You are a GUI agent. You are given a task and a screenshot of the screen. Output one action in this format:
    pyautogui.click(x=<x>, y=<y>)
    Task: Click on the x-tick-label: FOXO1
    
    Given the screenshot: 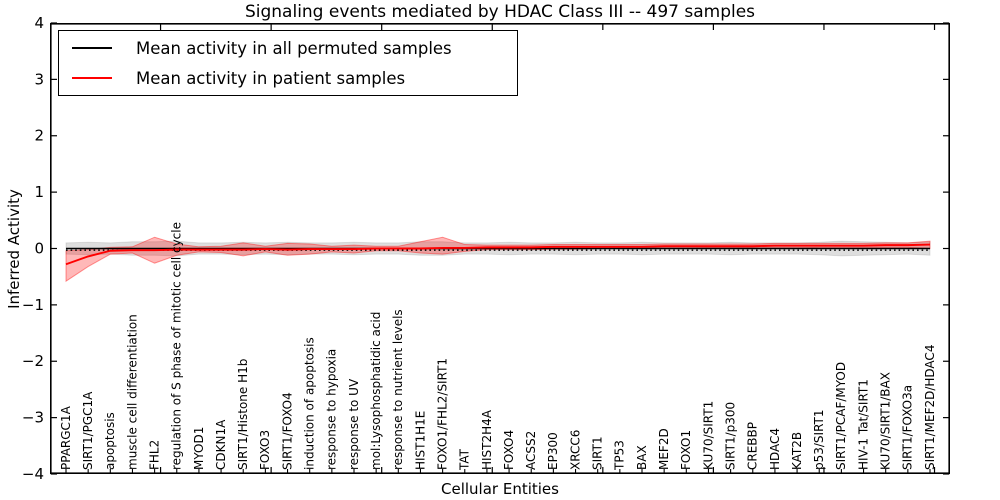 What is the action you would take?
    pyautogui.click(x=686, y=450)
    